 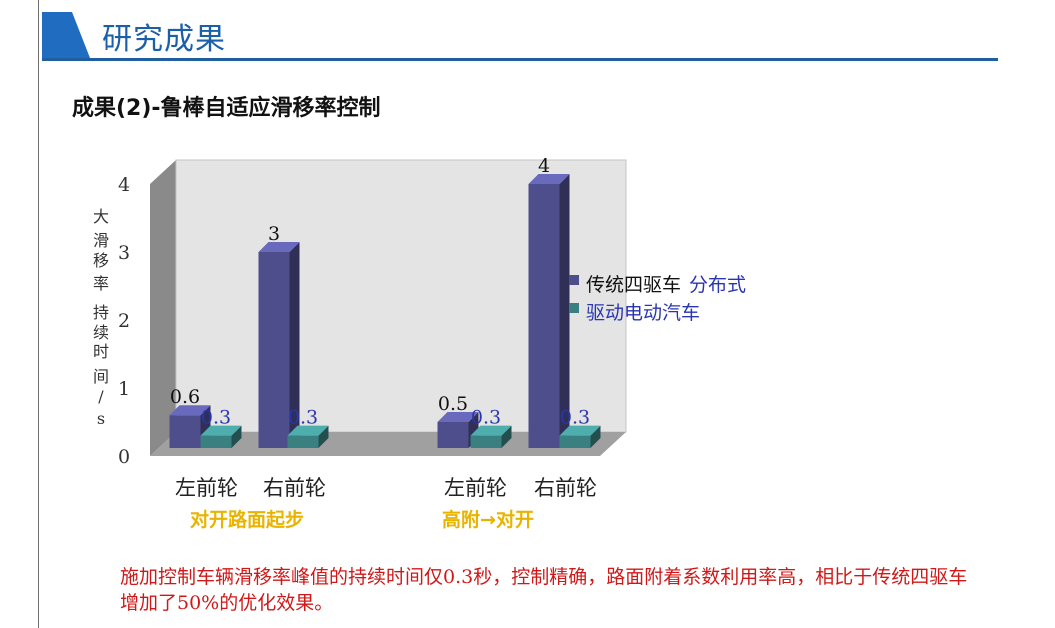 I want to click on legend-text: 分布式, so click(x=717, y=285).